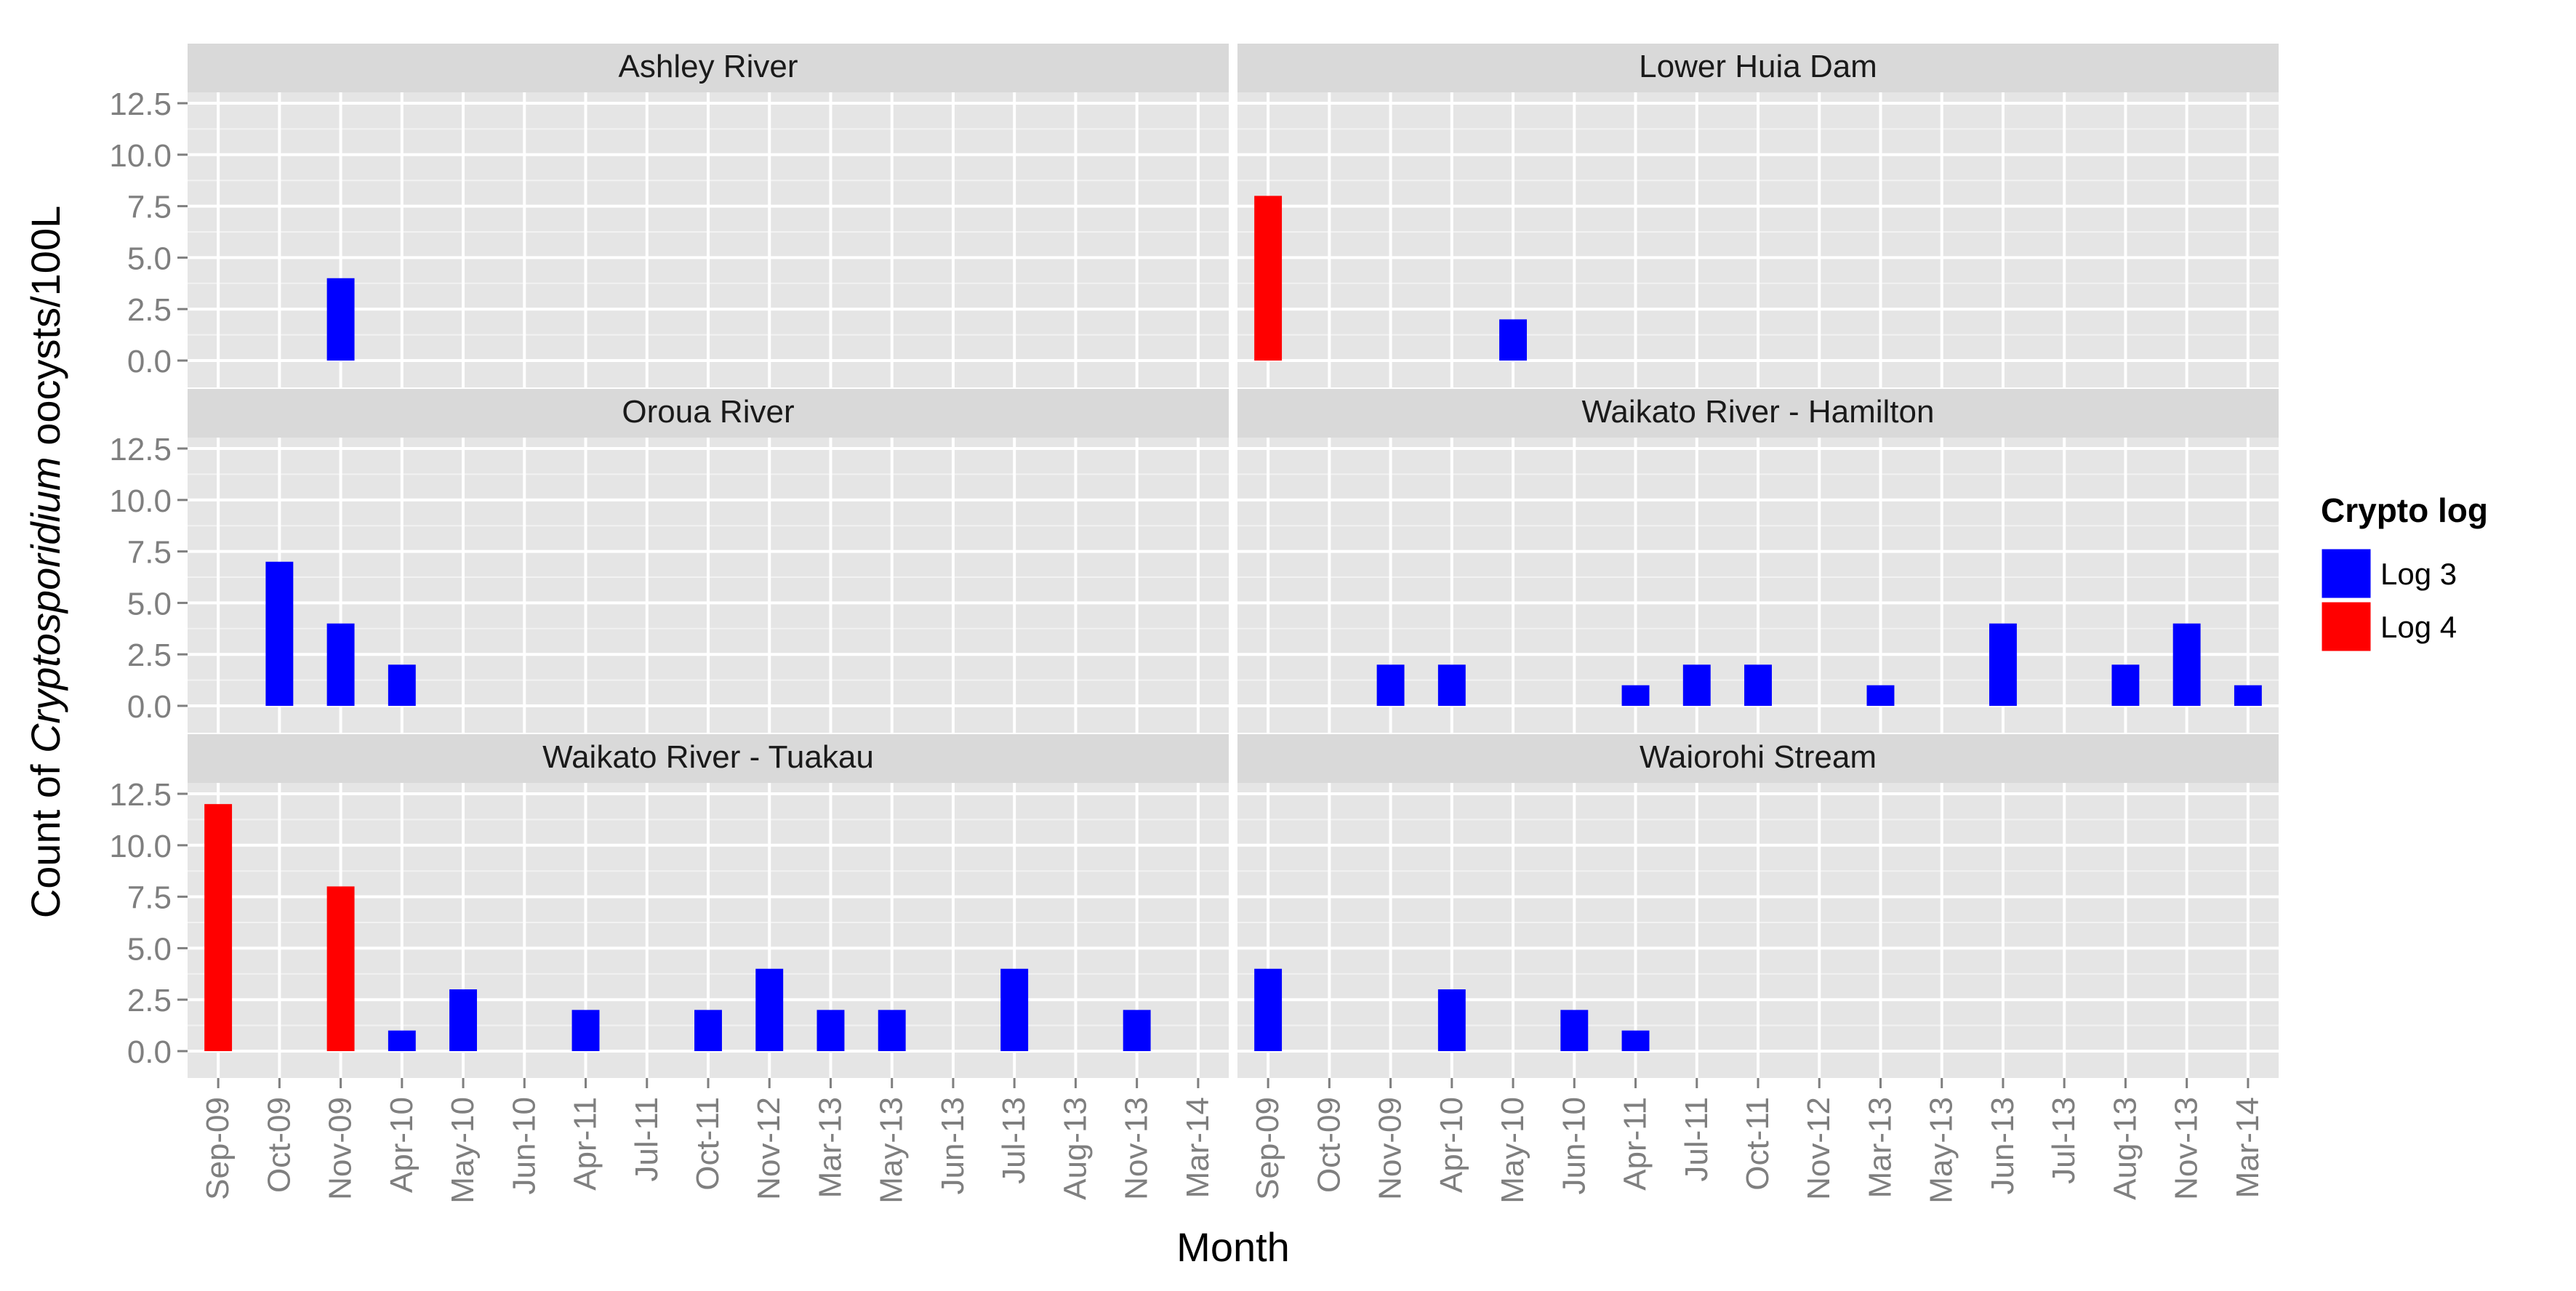 The height and width of the screenshot is (1291, 2576). I want to click on legend-title: Crypto log, so click(2405, 510).